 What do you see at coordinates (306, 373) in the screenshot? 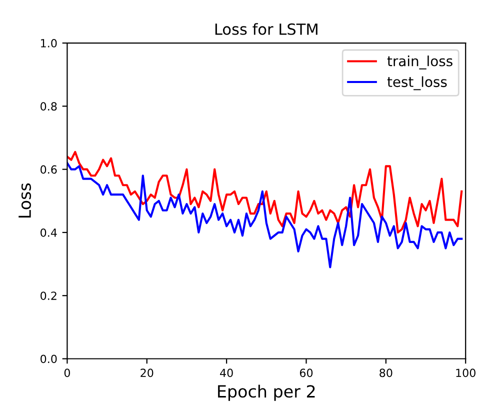
I see `x-tick-label: 60` at bounding box center [306, 373].